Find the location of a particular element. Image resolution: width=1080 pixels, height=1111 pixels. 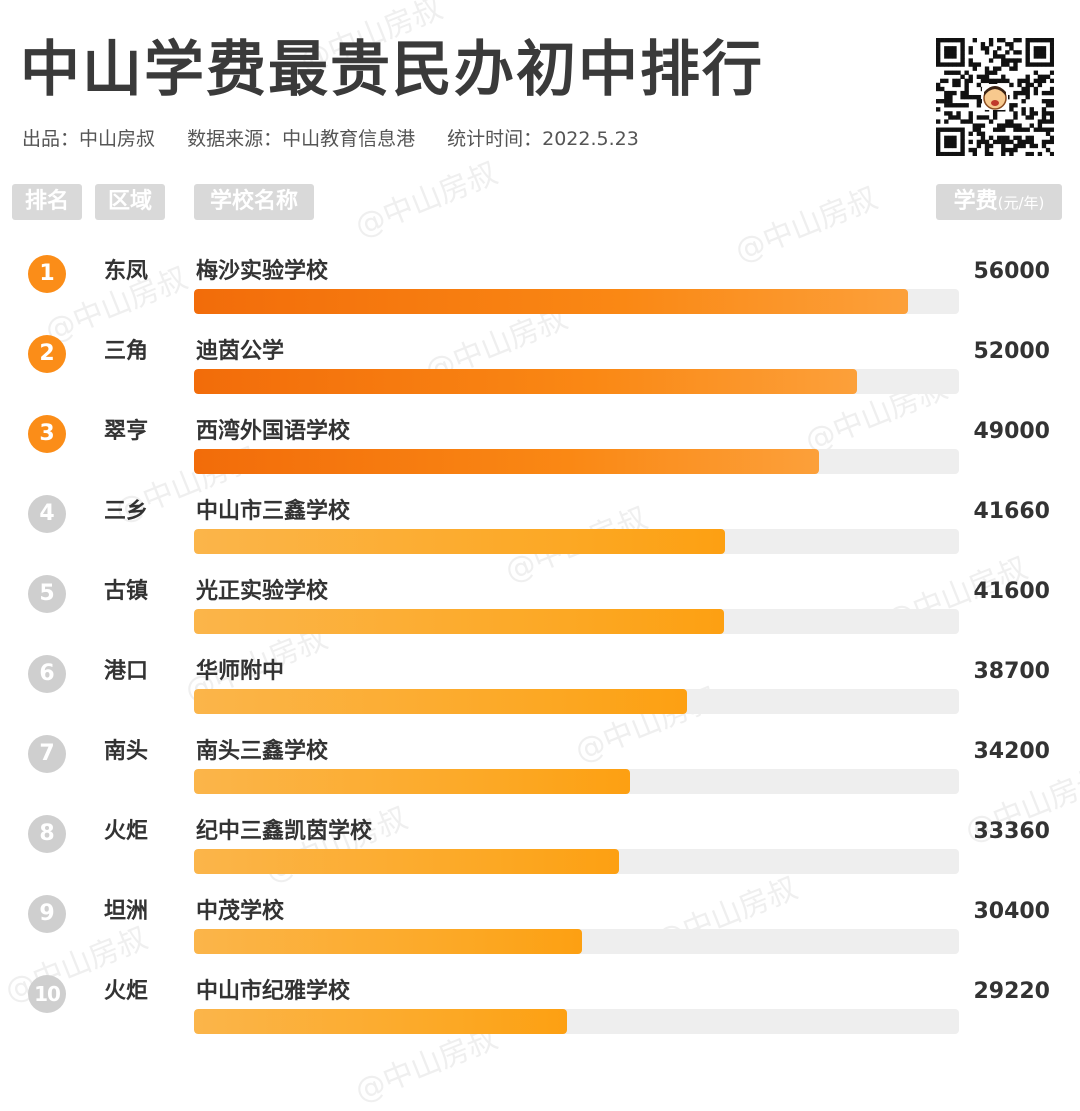

school-name: 光正实验学校 is located at coordinates (262, 591).